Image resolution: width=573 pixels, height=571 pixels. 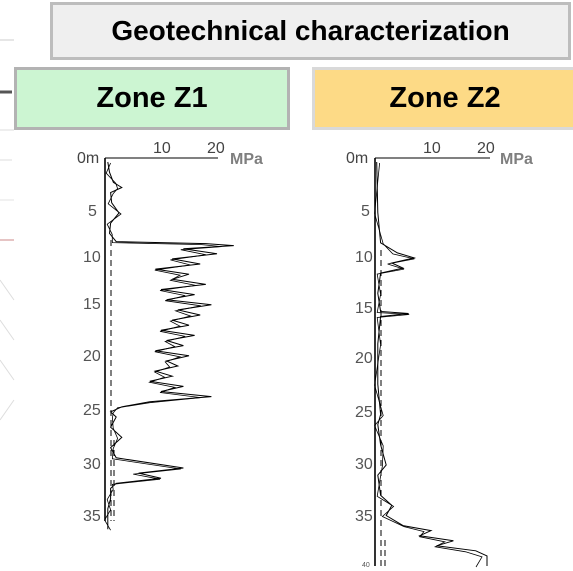 What do you see at coordinates (92, 257) in the screenshot?
I see `z1-depth-10: 10` at bounding box center [92, 257].